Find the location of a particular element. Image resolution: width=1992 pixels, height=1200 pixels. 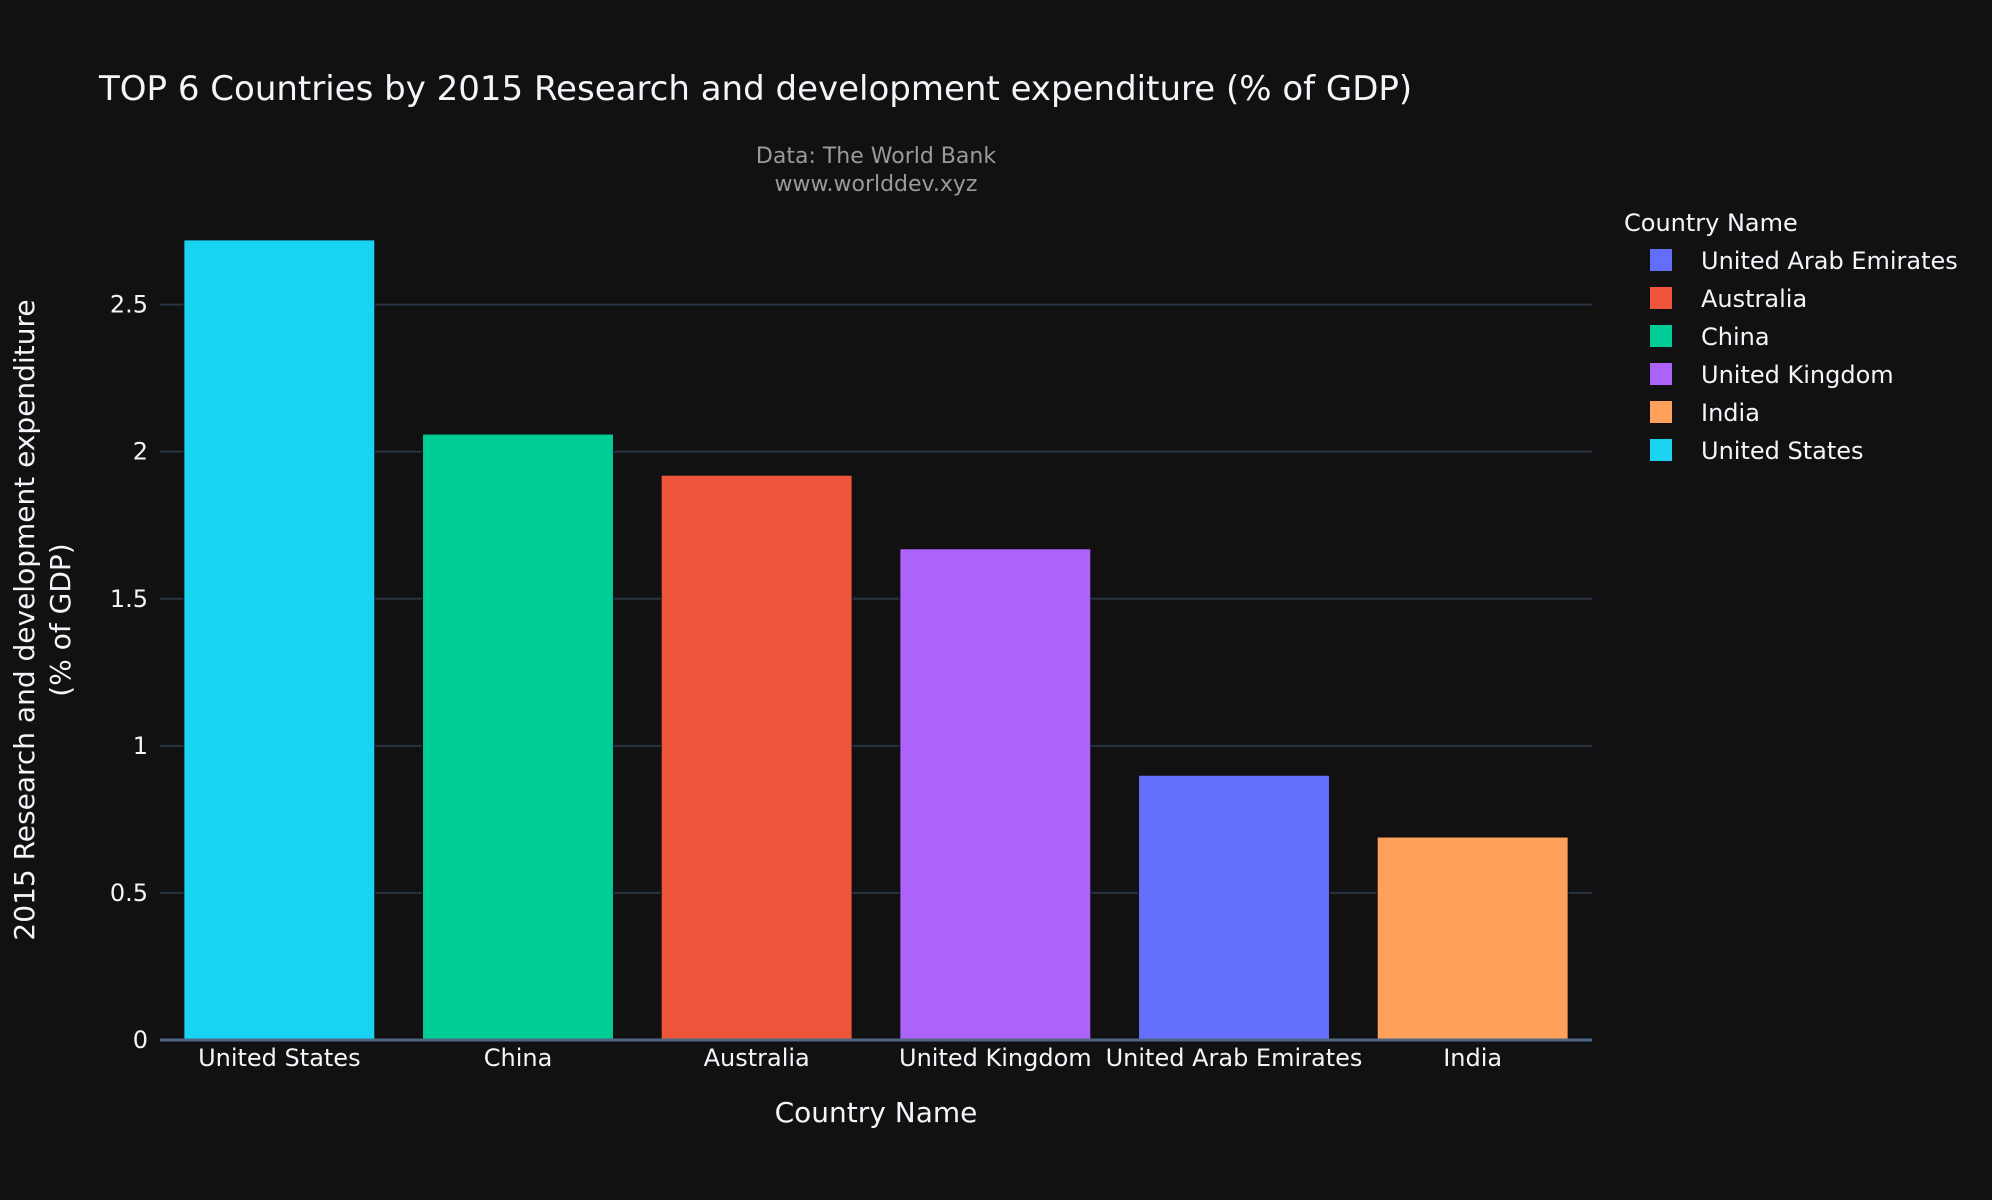

legend-label: Australia is located at coordinates (1754, 299).